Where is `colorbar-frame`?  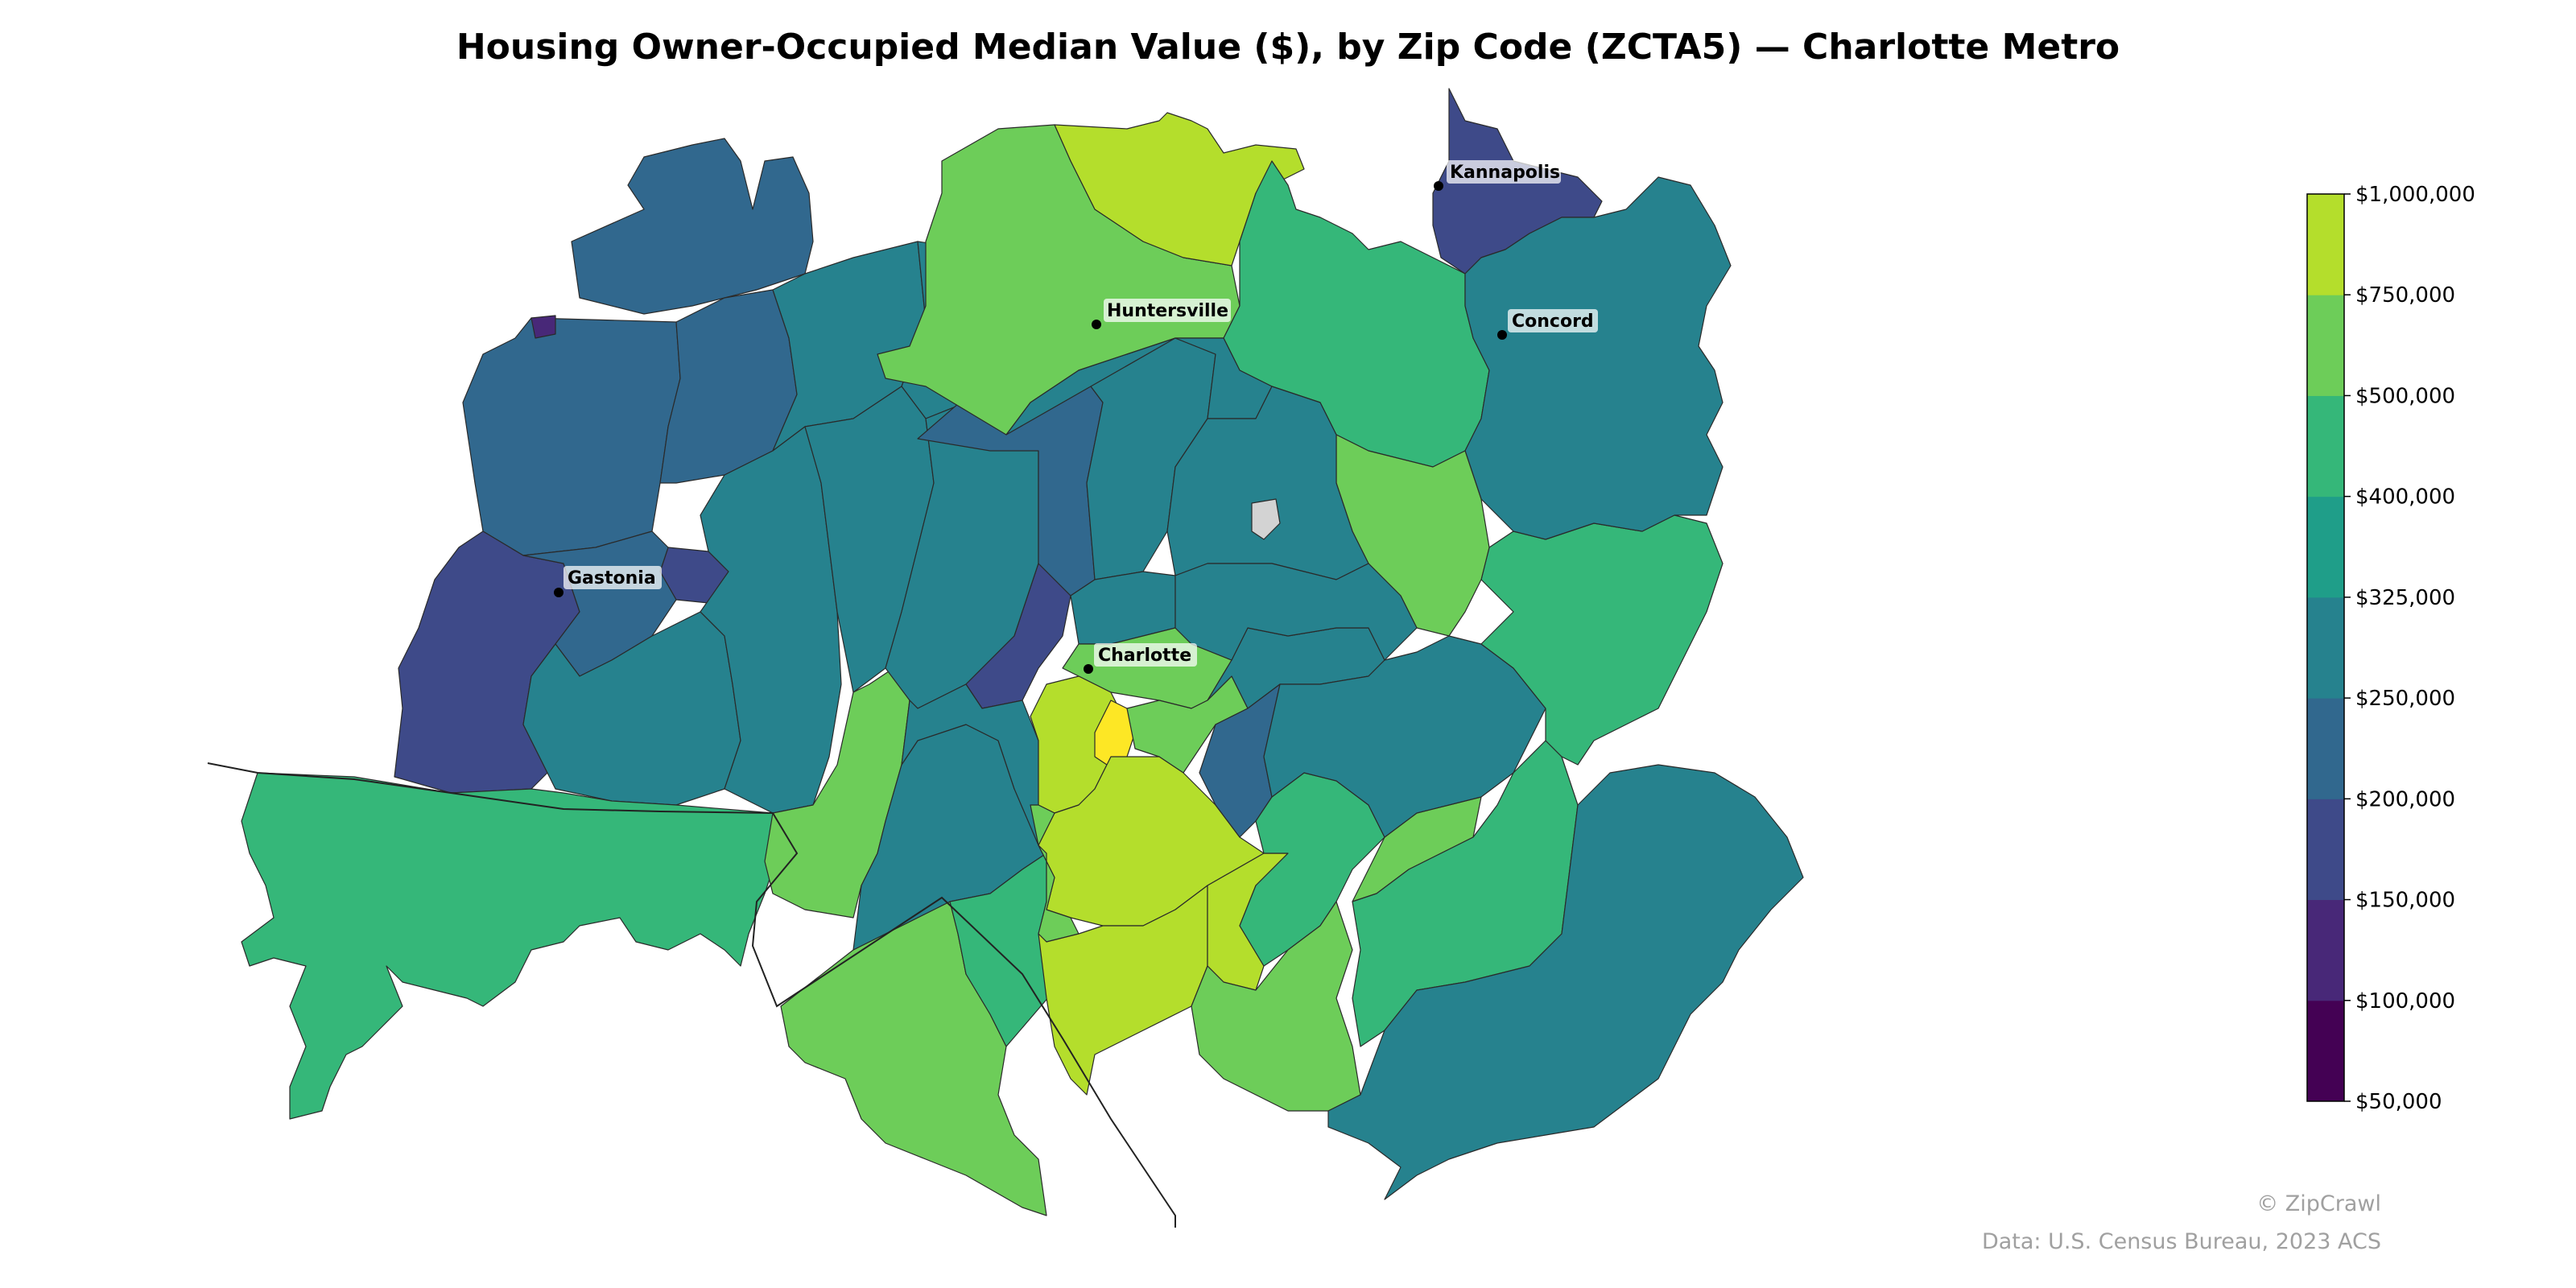
colorbar-frame is located at coordinates (2325, 647).